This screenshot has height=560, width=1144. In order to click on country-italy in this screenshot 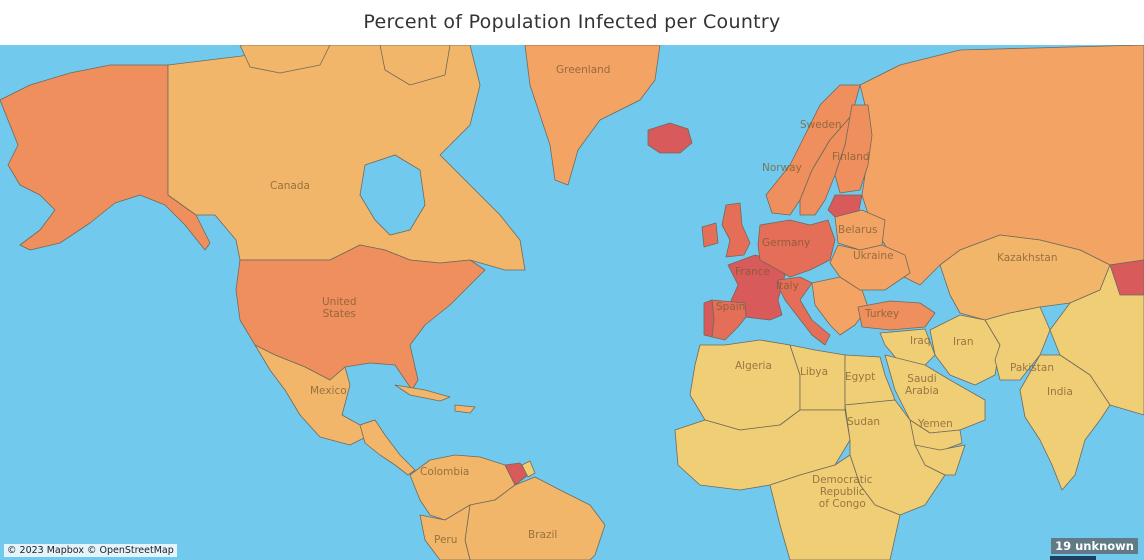, I will do `click(804, 311)`.